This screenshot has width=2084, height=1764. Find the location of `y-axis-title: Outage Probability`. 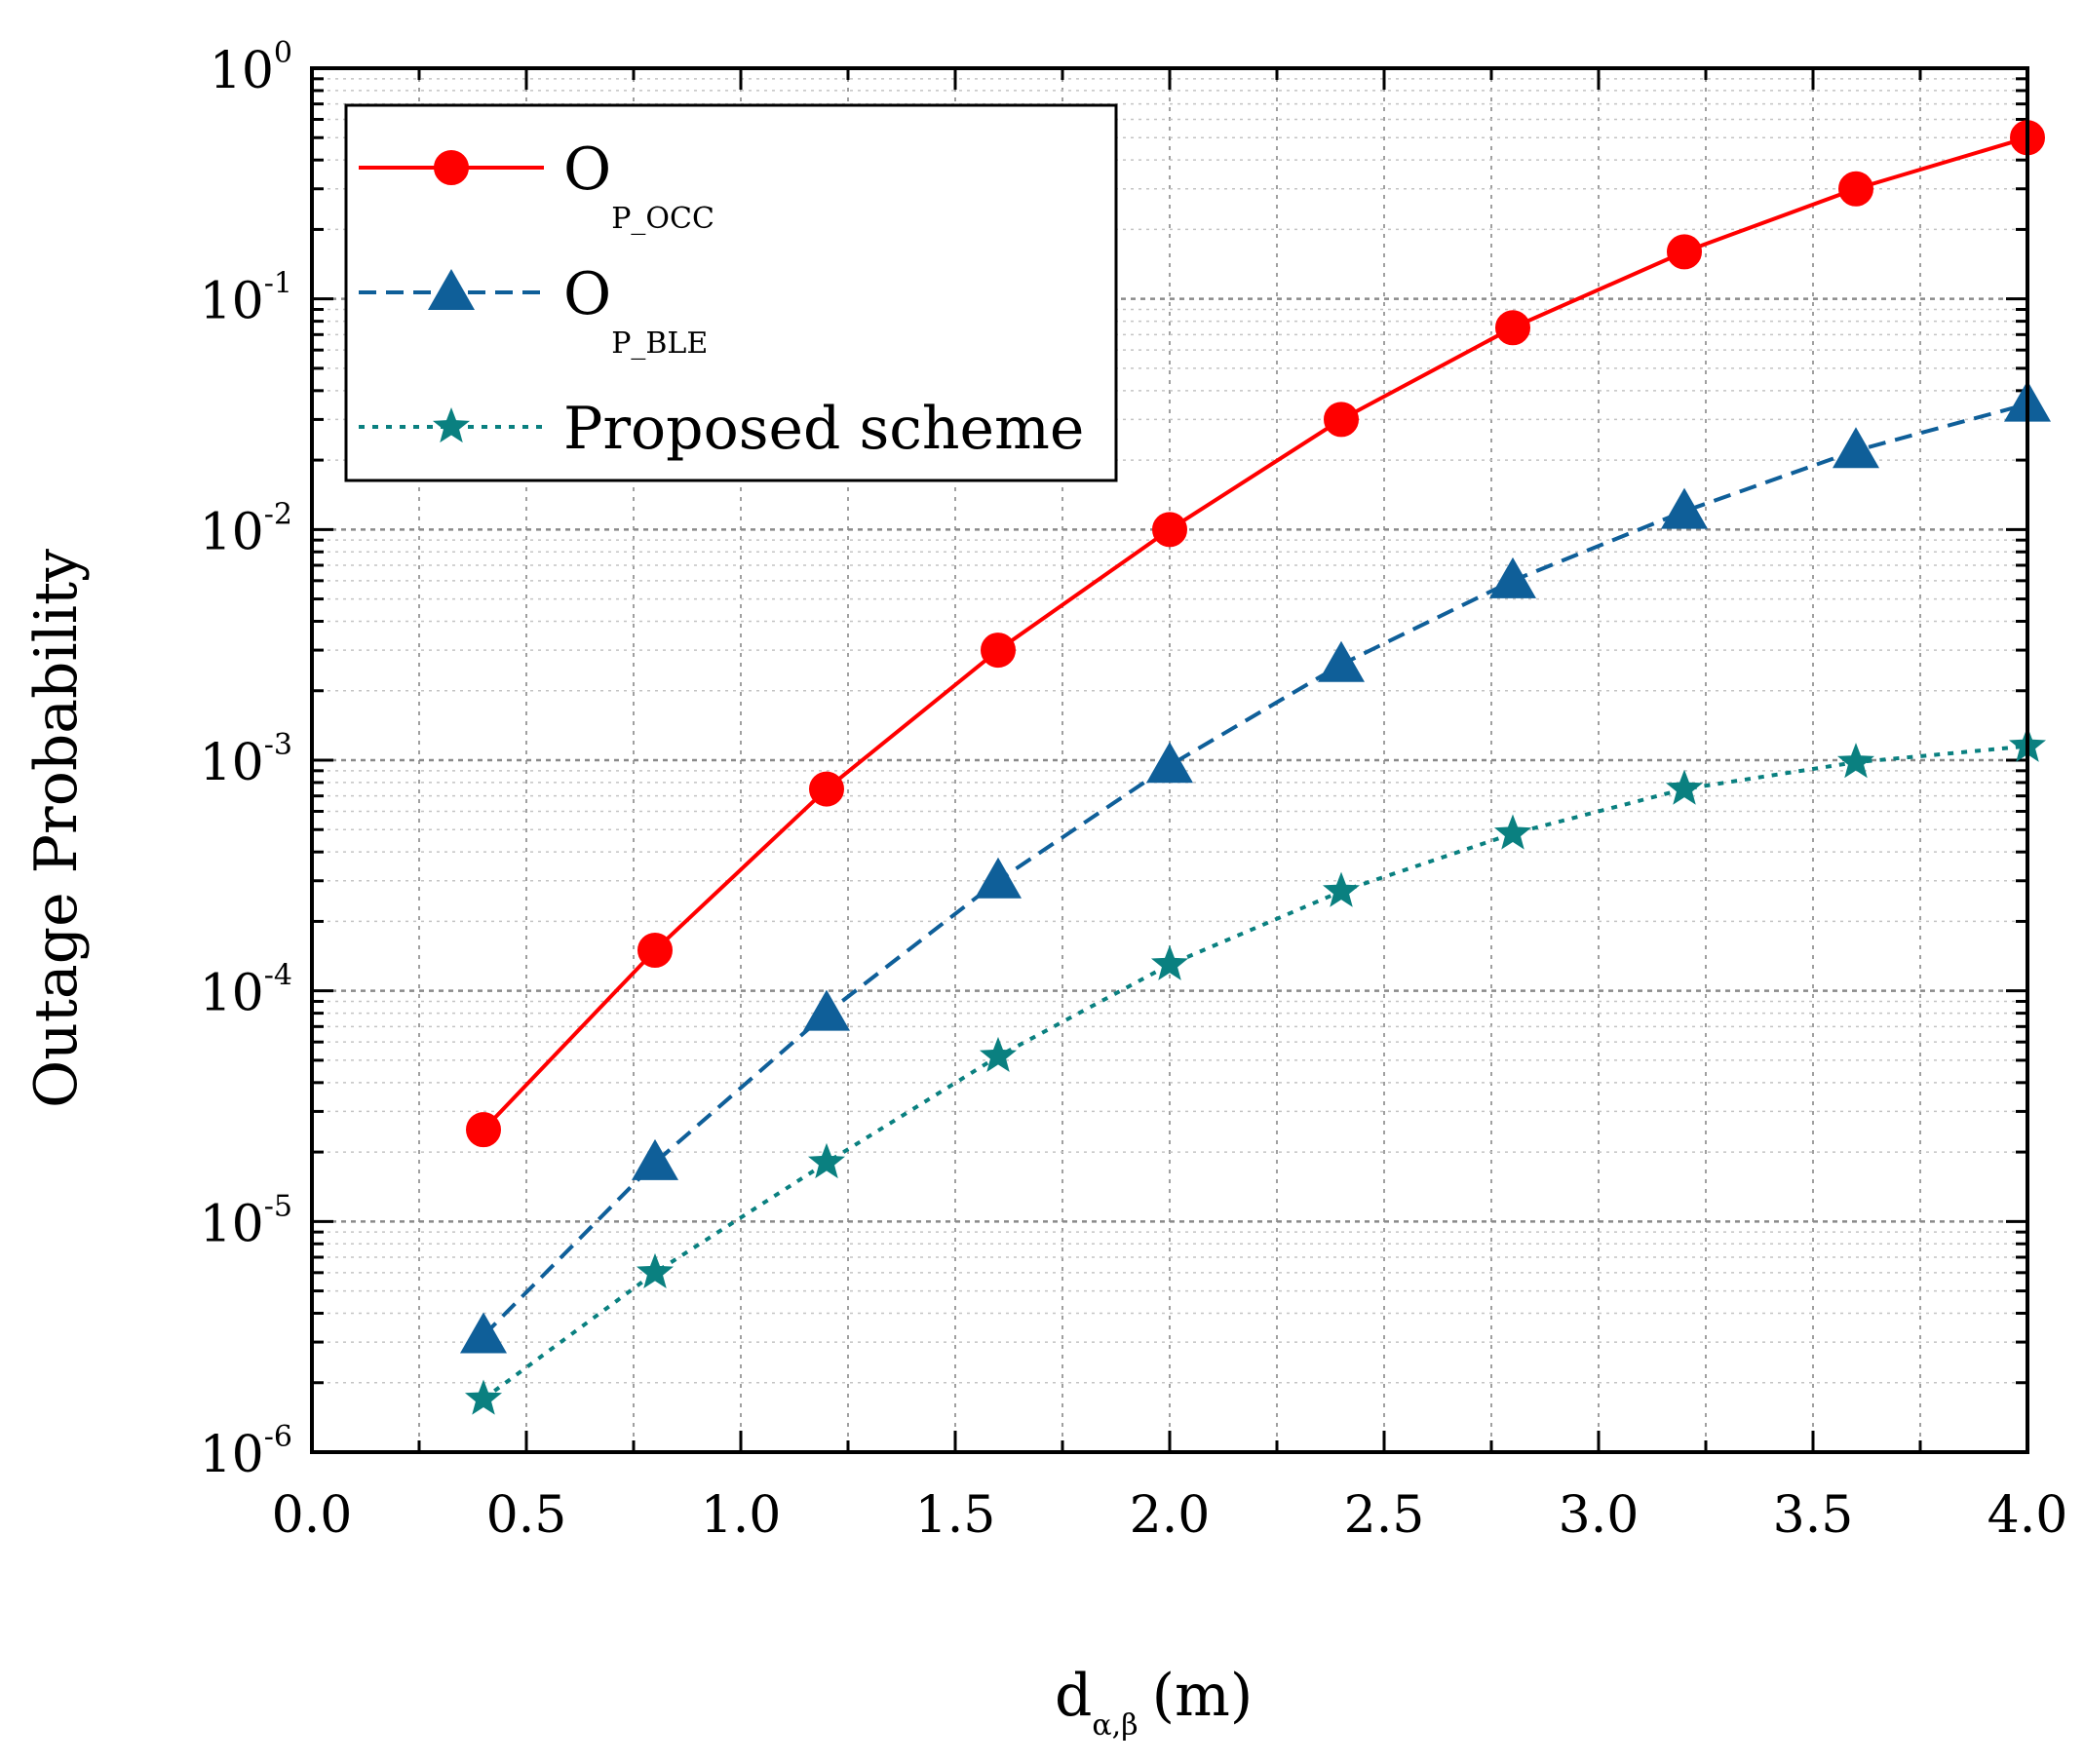

y-axis-title: Outage Probability is located at coordinates (56, 828).